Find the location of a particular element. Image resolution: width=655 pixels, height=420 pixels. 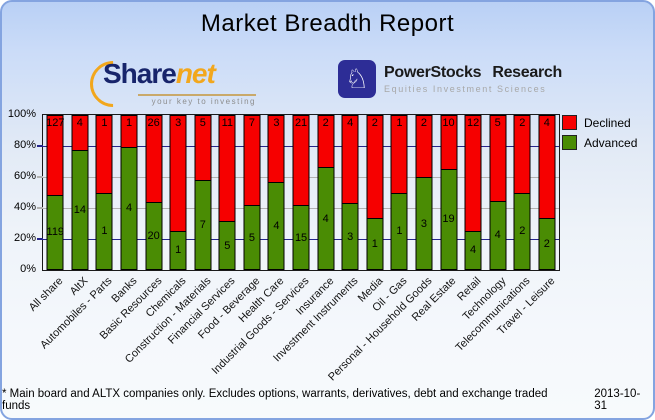

declined-count-label: 3 is located at coordinates (178, 123).